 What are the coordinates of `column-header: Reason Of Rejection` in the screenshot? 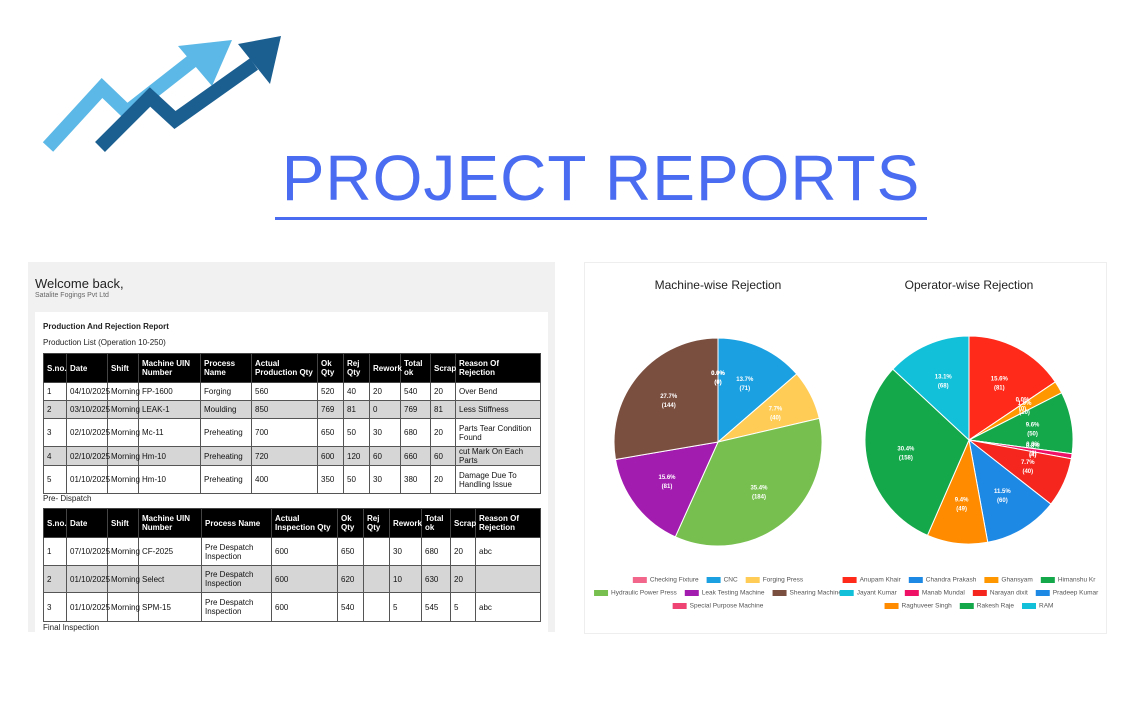 It's located at (508, 523).